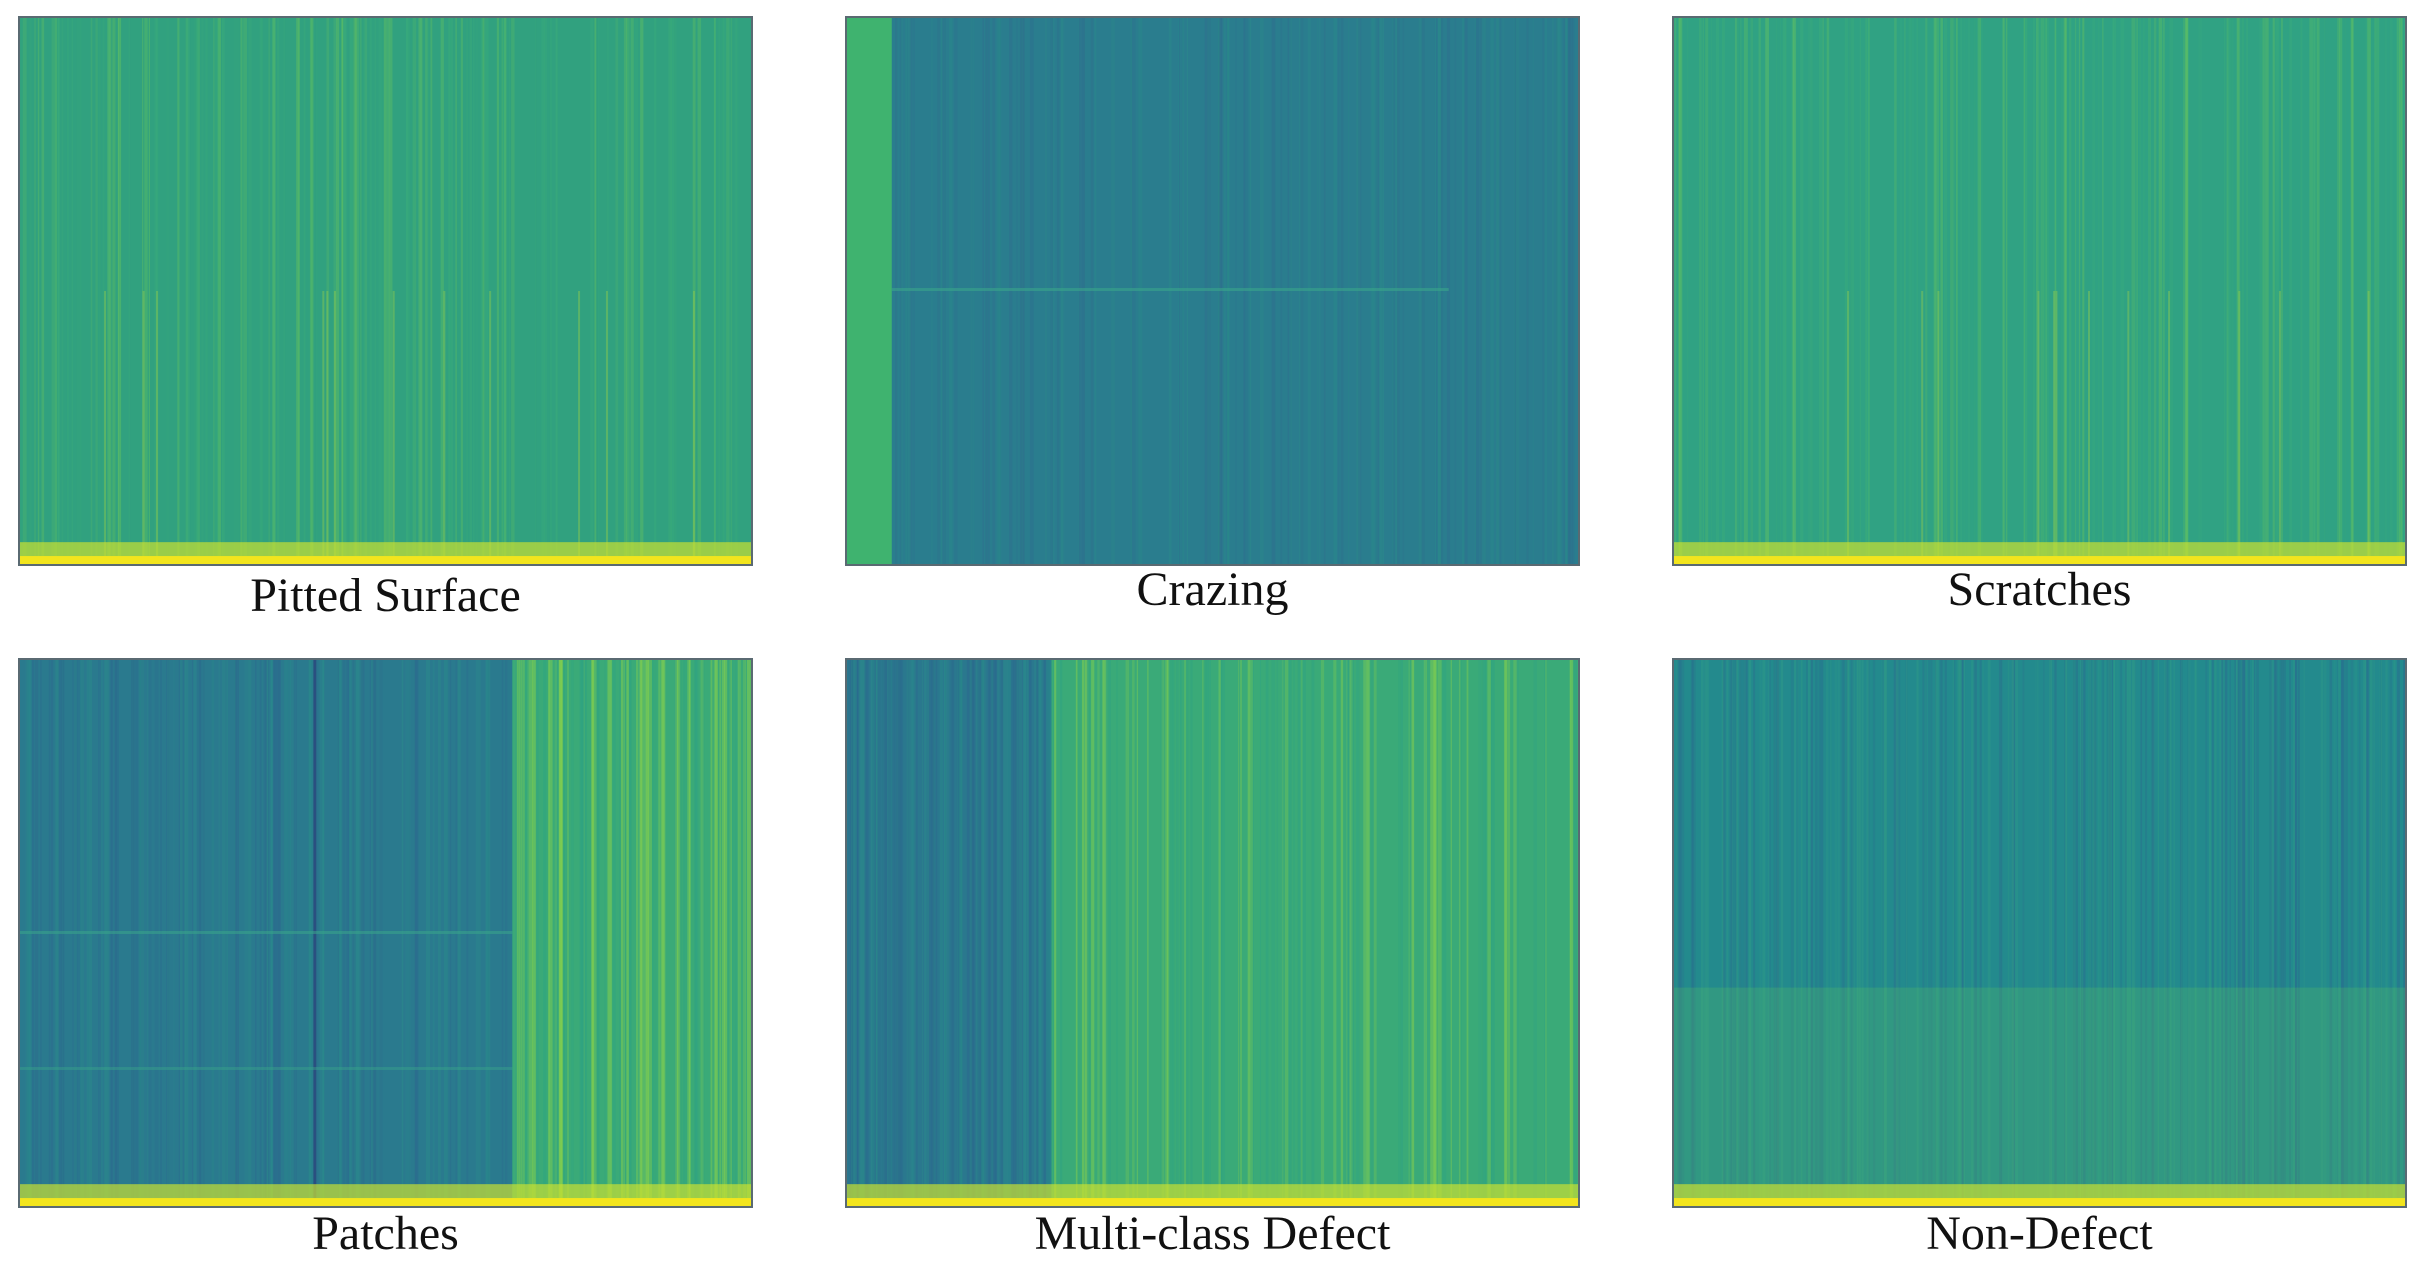 This screenshot has height=1266, width=2425. What do you see at coordinates (385, 595) in the screenshot?
I see `caption-pitted-surface: Pitted Surface` at bounding box center [385, 595].